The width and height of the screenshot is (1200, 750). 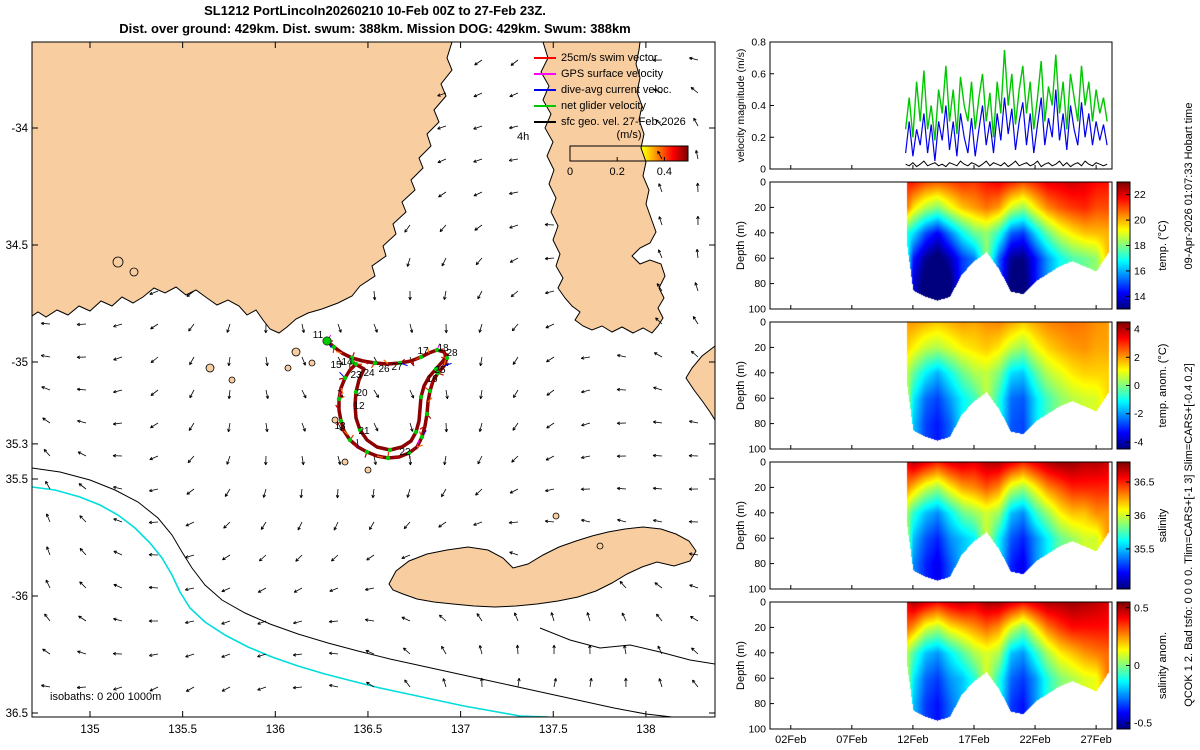 I want to click on depth-axis-label-2: Depth (m), so click(x=741, y=385).